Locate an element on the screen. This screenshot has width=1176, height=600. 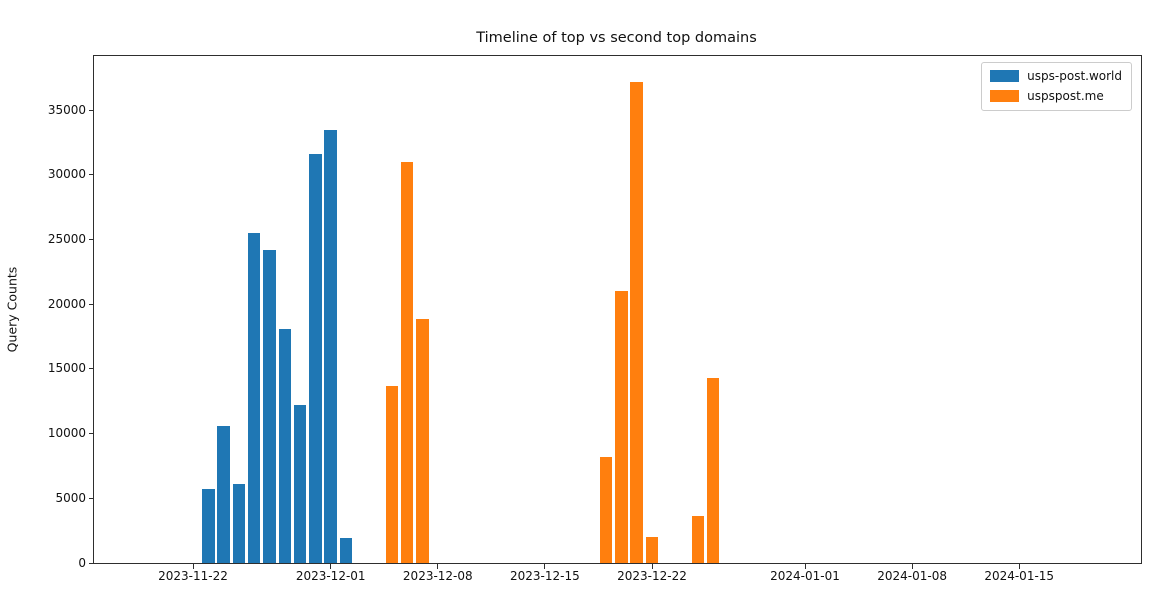
bar-uspspost.me-2023-12-22 is located at coordinates (652, 550).